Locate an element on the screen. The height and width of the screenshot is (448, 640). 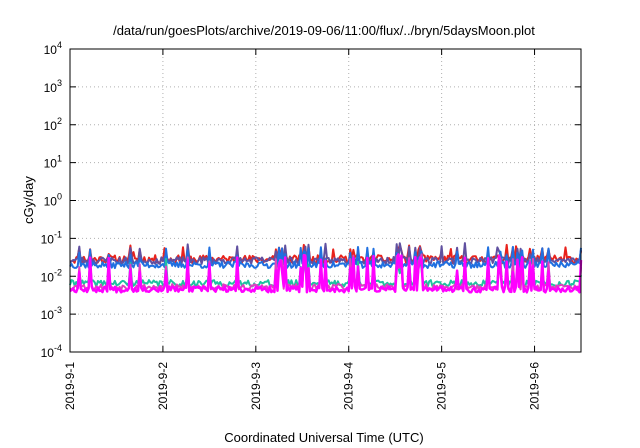
x-tick-label: 2019-9-4 is located at coordinates (349, 386).